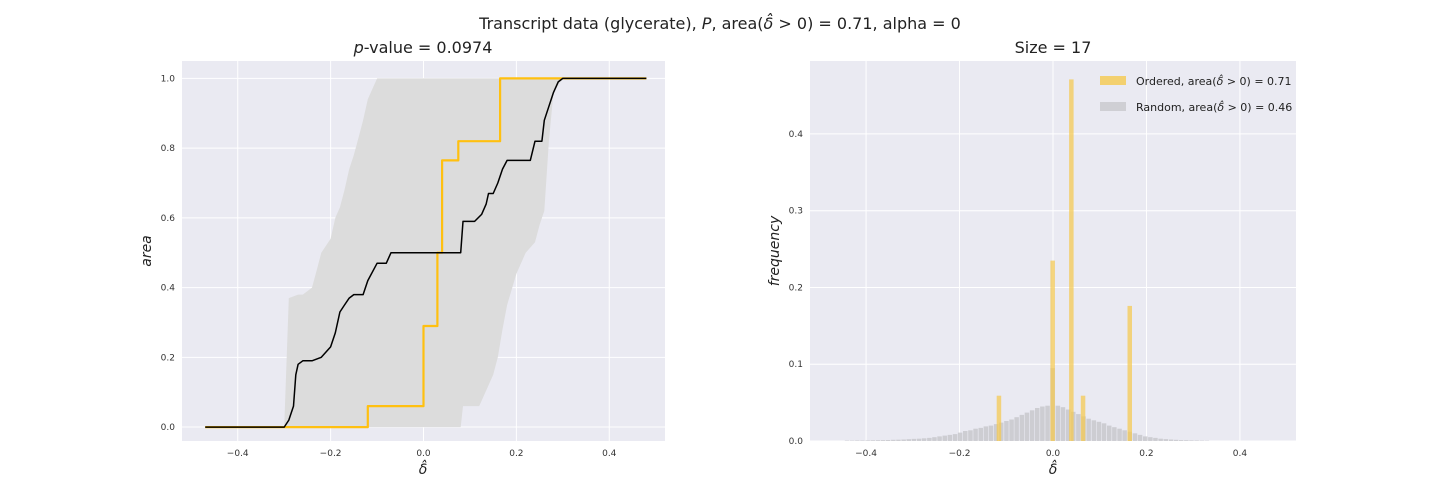 The image size is (1440, 504). What do you see at coordinates (1113, 80) in the screenshot?
I see `ordered-legend-swatch` at bounding box center [1113, 80].